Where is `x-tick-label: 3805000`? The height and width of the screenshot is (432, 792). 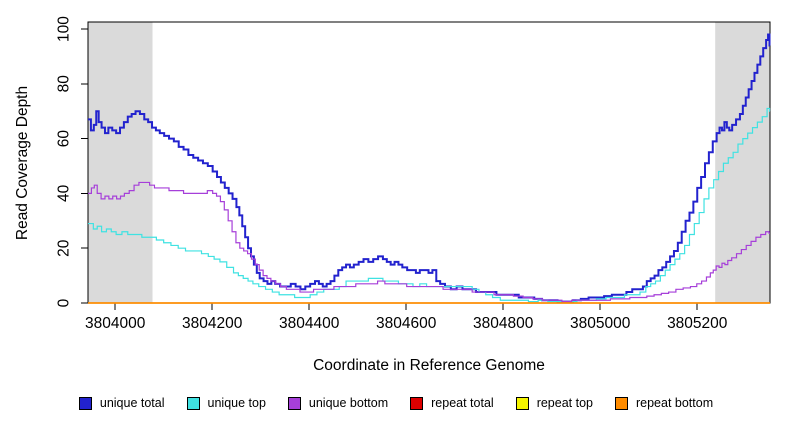
x-tick-label: 3805000 is located at coordinates (600, 323).